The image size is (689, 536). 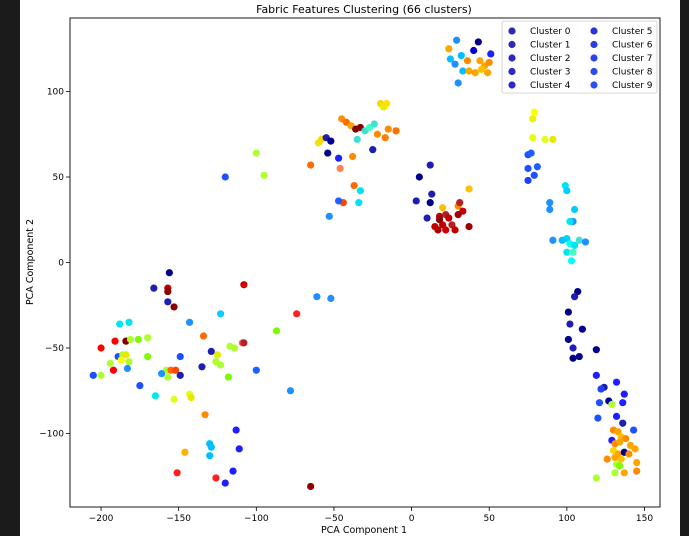 What do you see at coordinates (371, 515) in the screenshot?
I see `x-ticks: −200 −150 −100 −50 0 50 100 150` at bounding box center [371, 515].